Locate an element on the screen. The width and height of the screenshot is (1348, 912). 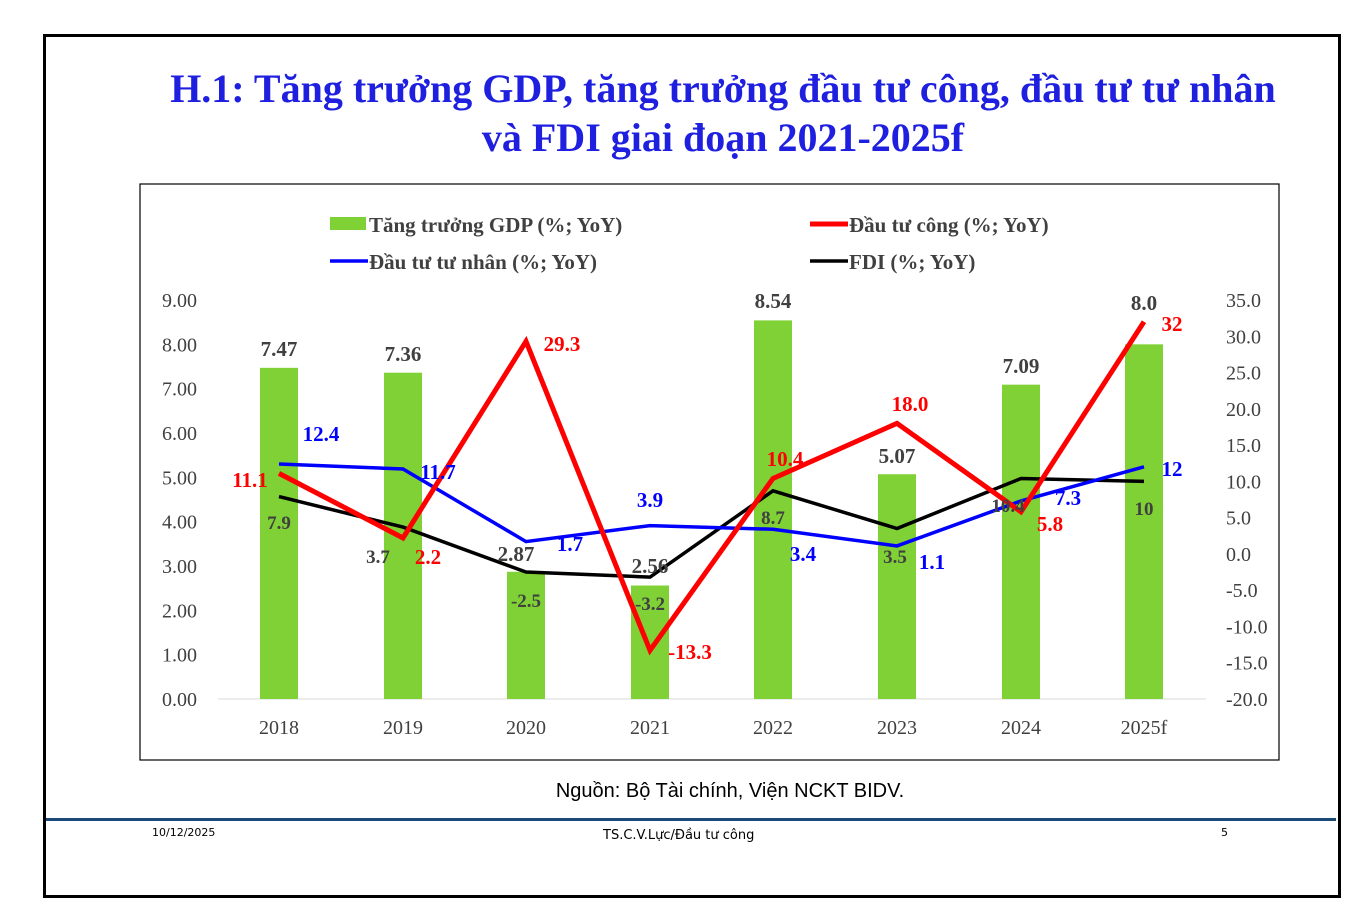
x-tick-label: 2019 is located at coordinates (403, 728).